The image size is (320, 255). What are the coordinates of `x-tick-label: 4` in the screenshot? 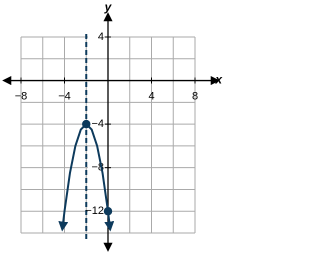 It's located at (151, 96).